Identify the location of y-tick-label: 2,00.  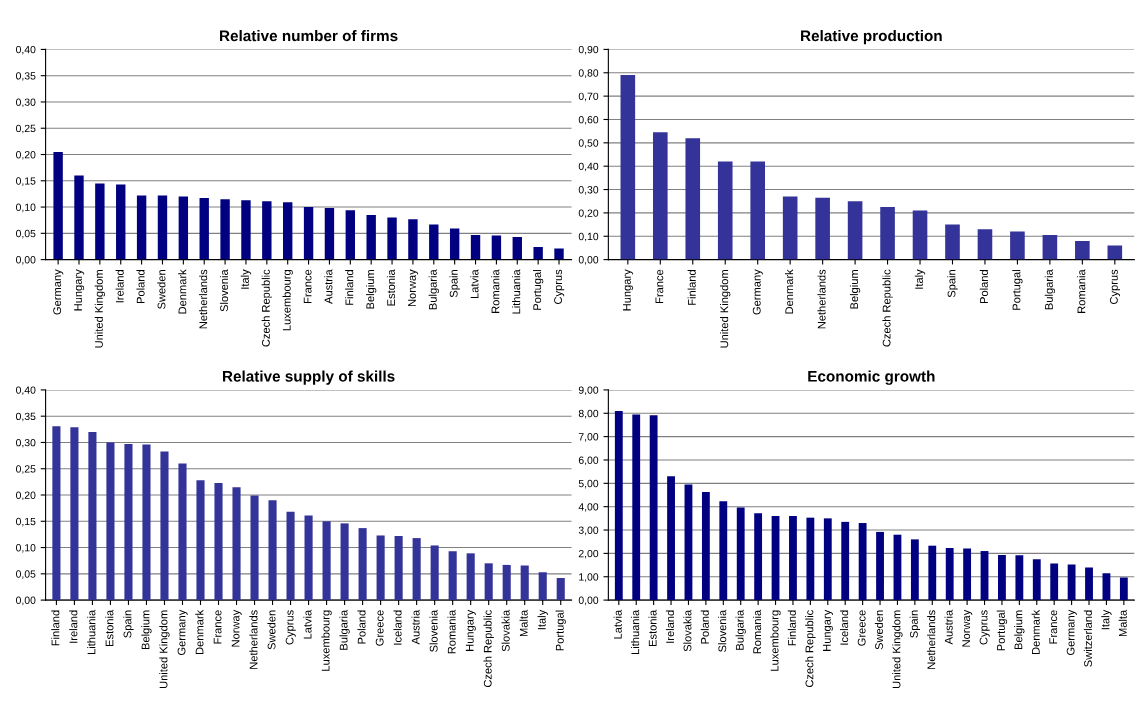
(588, 554).